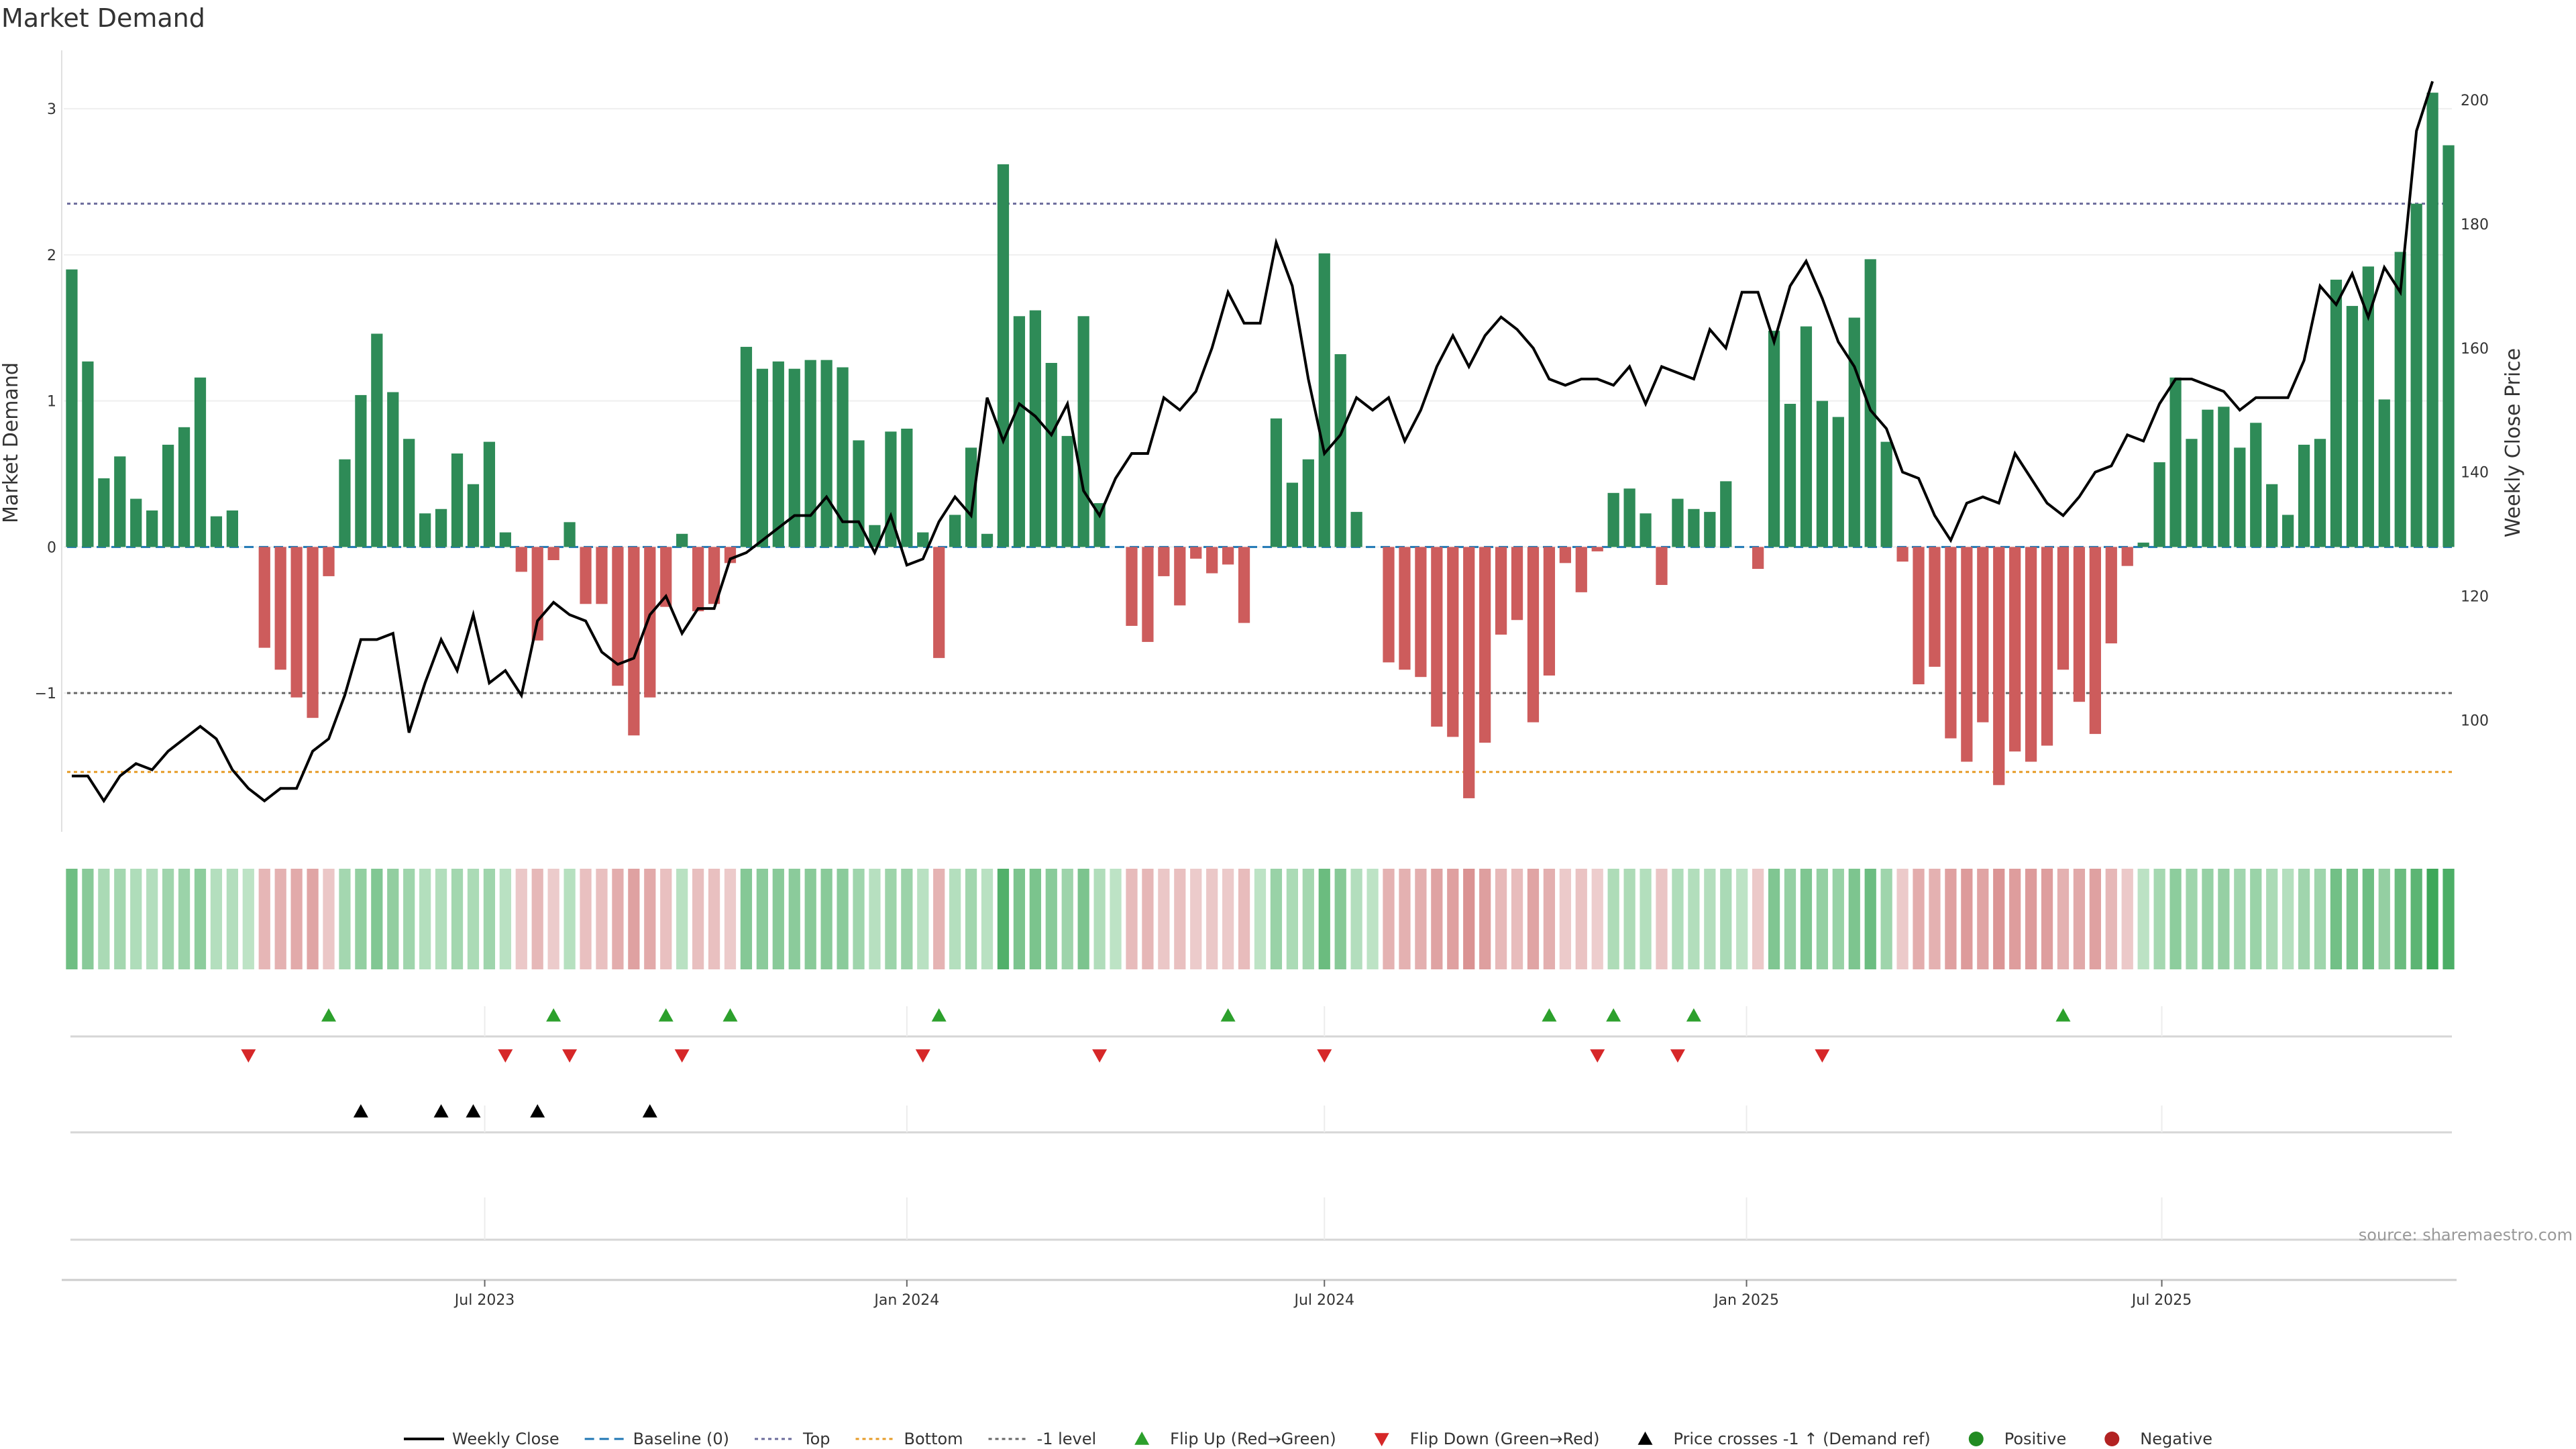 The width and height of the screenshot is (2576, 1449). What do you see at coordinates (481, 1439) in the screenshot?
I see `legend-item: Weekly Close` at bounding box center [481, 1439].